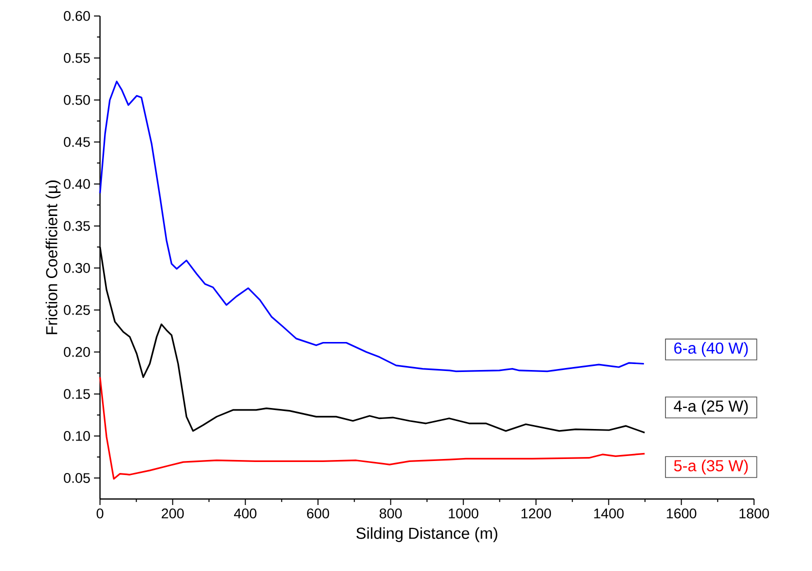  I want to click on y-tick-label: 0.15, so click(77, 394).